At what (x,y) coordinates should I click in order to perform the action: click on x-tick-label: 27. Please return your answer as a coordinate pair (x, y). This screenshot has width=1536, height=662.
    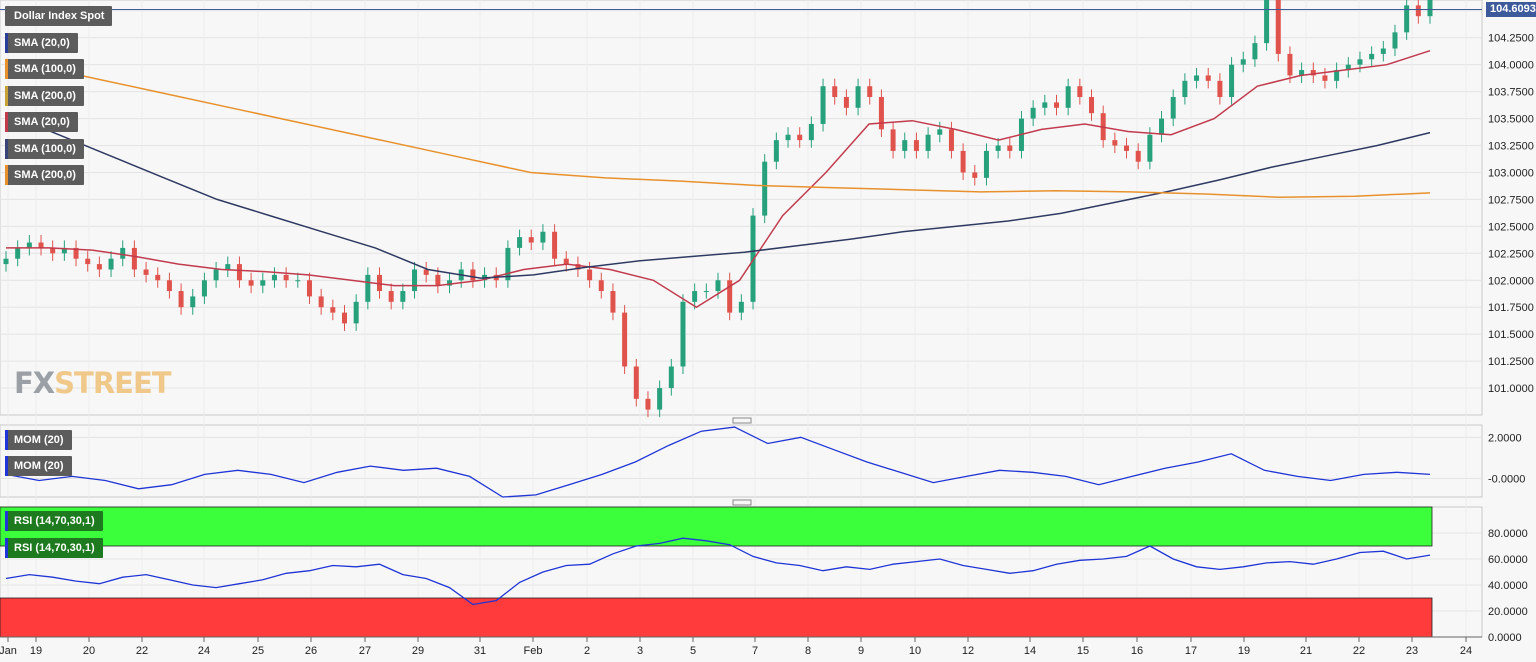
    Looking at the image, I should click on (365, 651).